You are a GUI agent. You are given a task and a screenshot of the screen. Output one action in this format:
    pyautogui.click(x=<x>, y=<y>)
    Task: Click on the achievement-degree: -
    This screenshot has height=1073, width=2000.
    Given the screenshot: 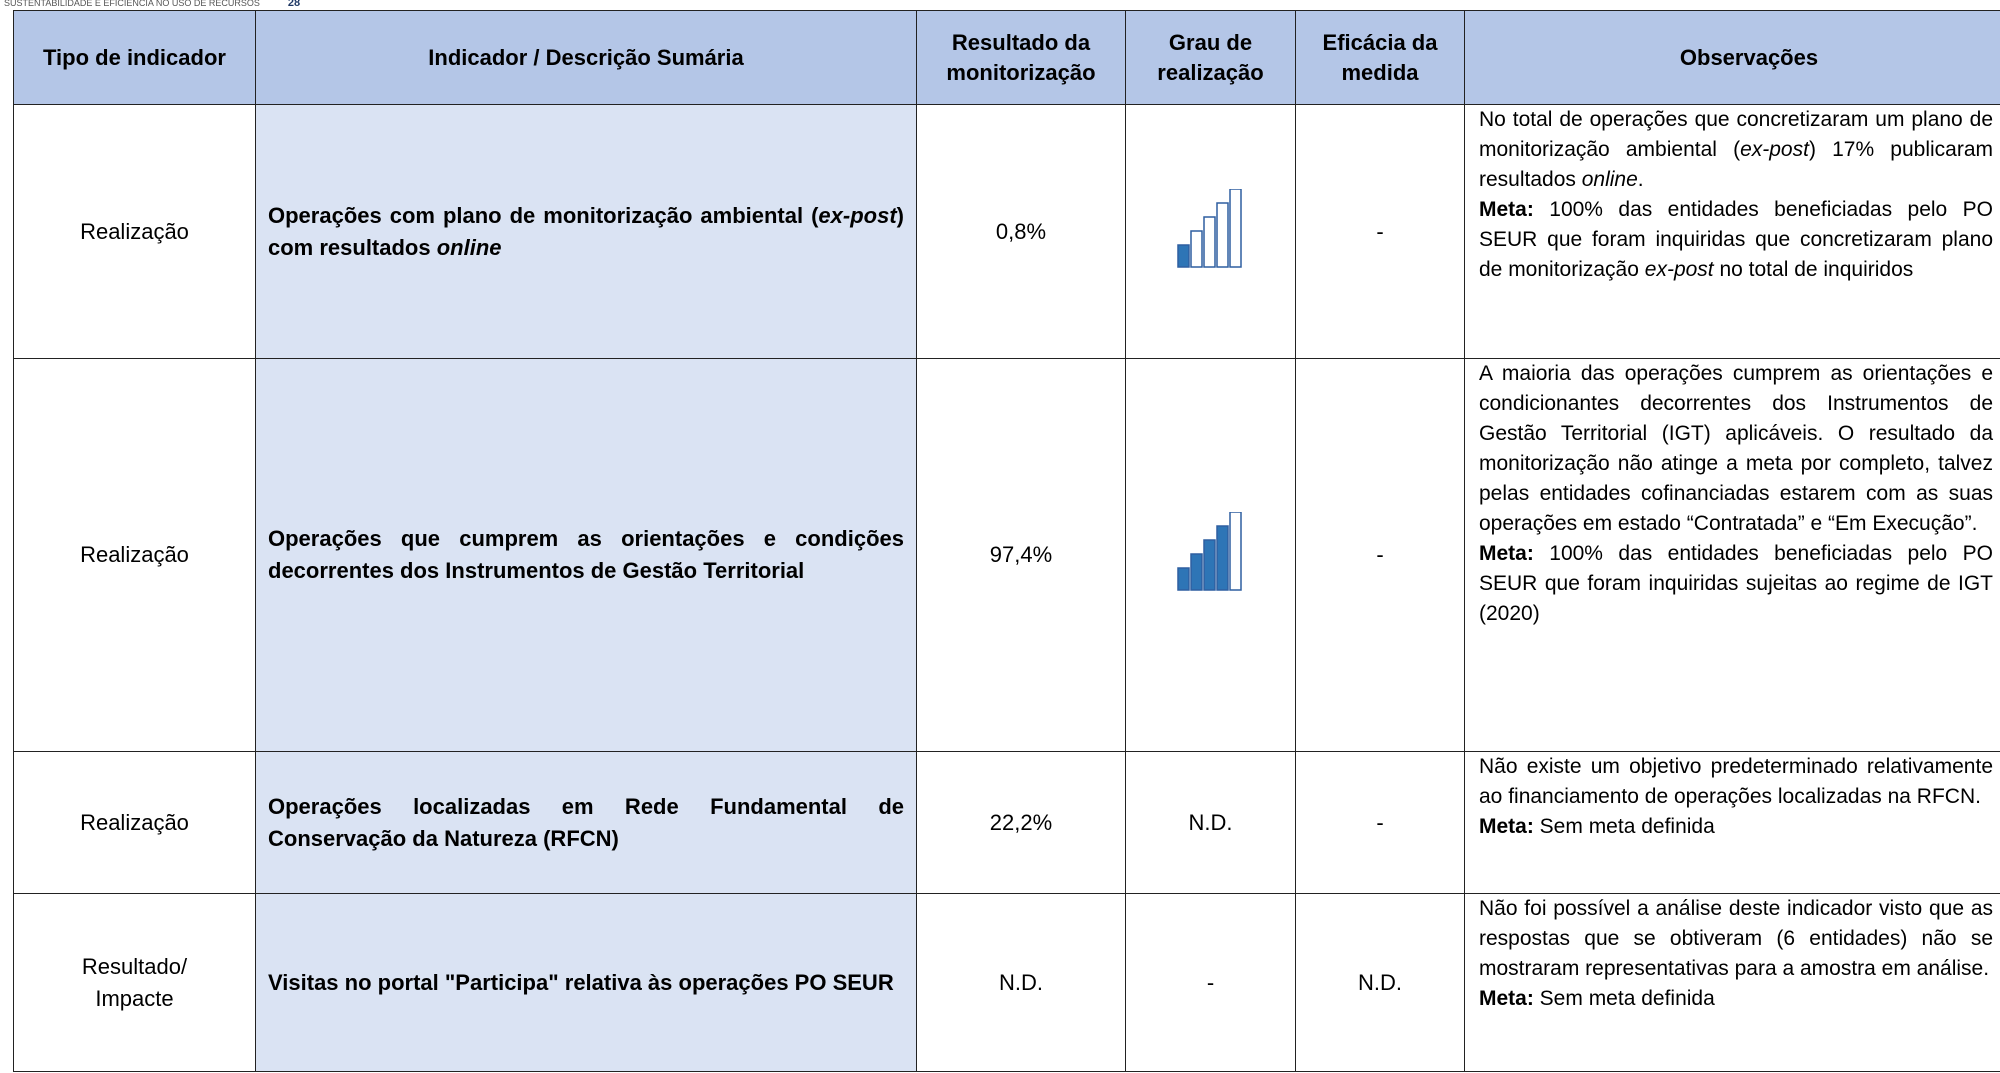 What is the action you would take?
    pyautogui.click(x=1210, y=982)
    